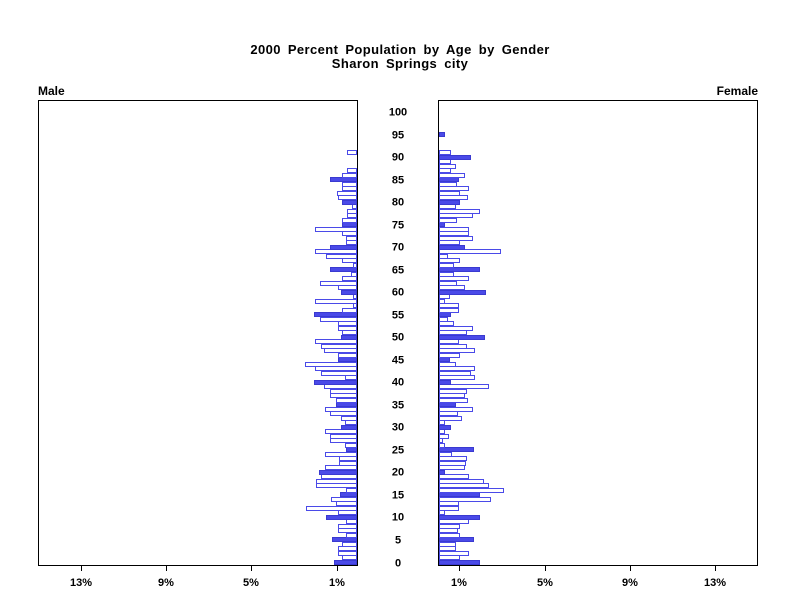  I want to click on age-tick-label-20: 20, so click(398, 472).